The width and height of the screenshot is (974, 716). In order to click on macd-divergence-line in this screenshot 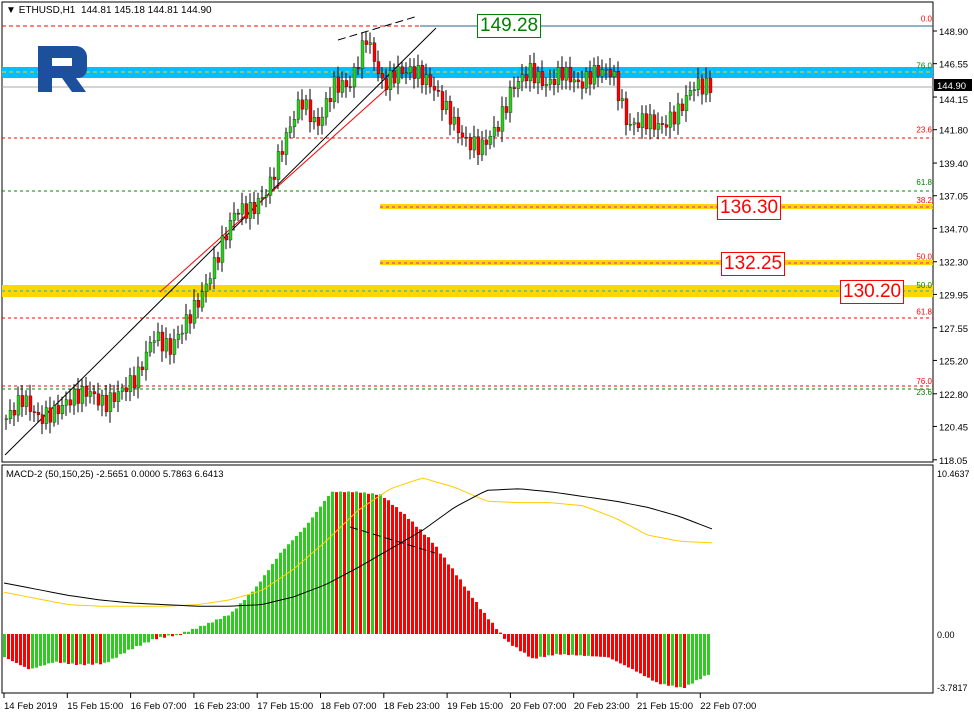, I will do `click(392, 540)`.